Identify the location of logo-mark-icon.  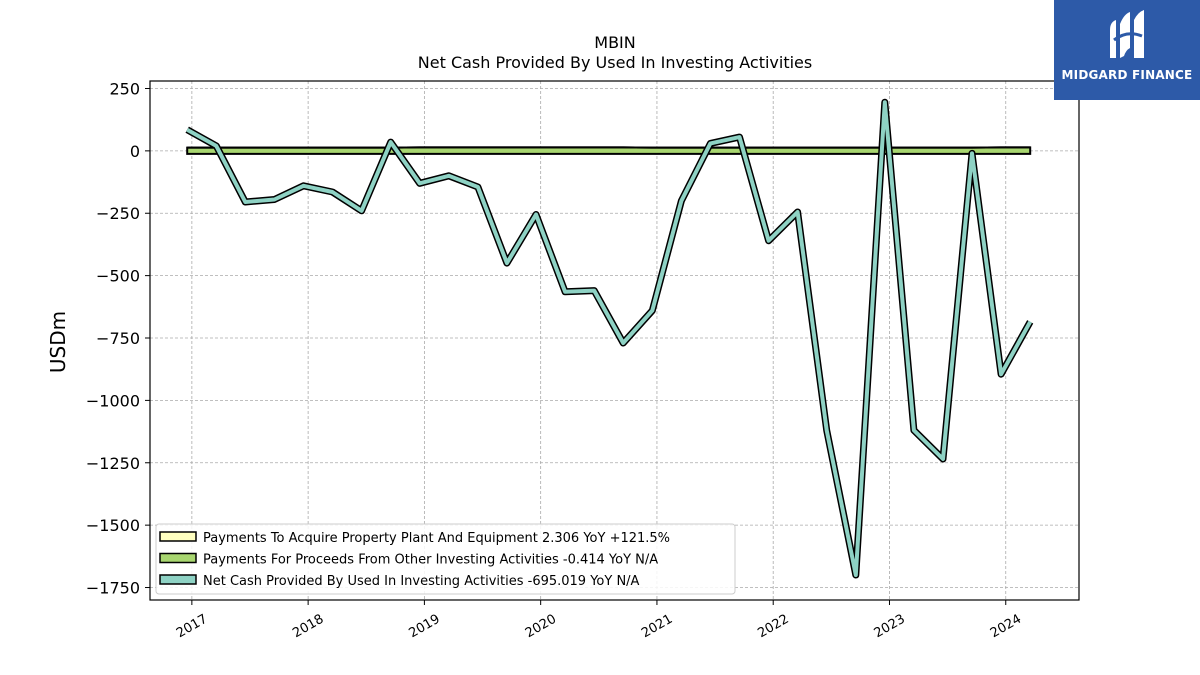
(1127, 34).